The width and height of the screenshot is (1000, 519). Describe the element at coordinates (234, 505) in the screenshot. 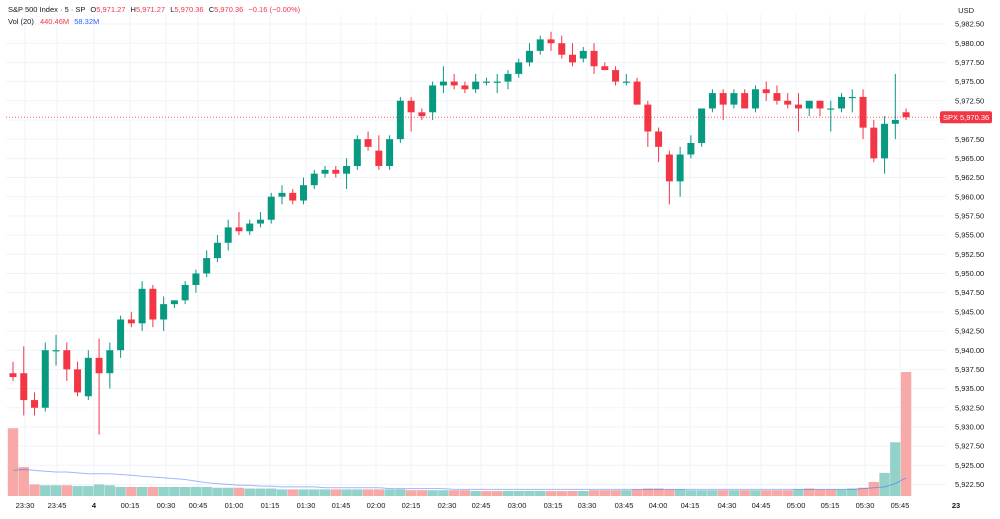

I see `x-tick-label: 01:00` at that location.